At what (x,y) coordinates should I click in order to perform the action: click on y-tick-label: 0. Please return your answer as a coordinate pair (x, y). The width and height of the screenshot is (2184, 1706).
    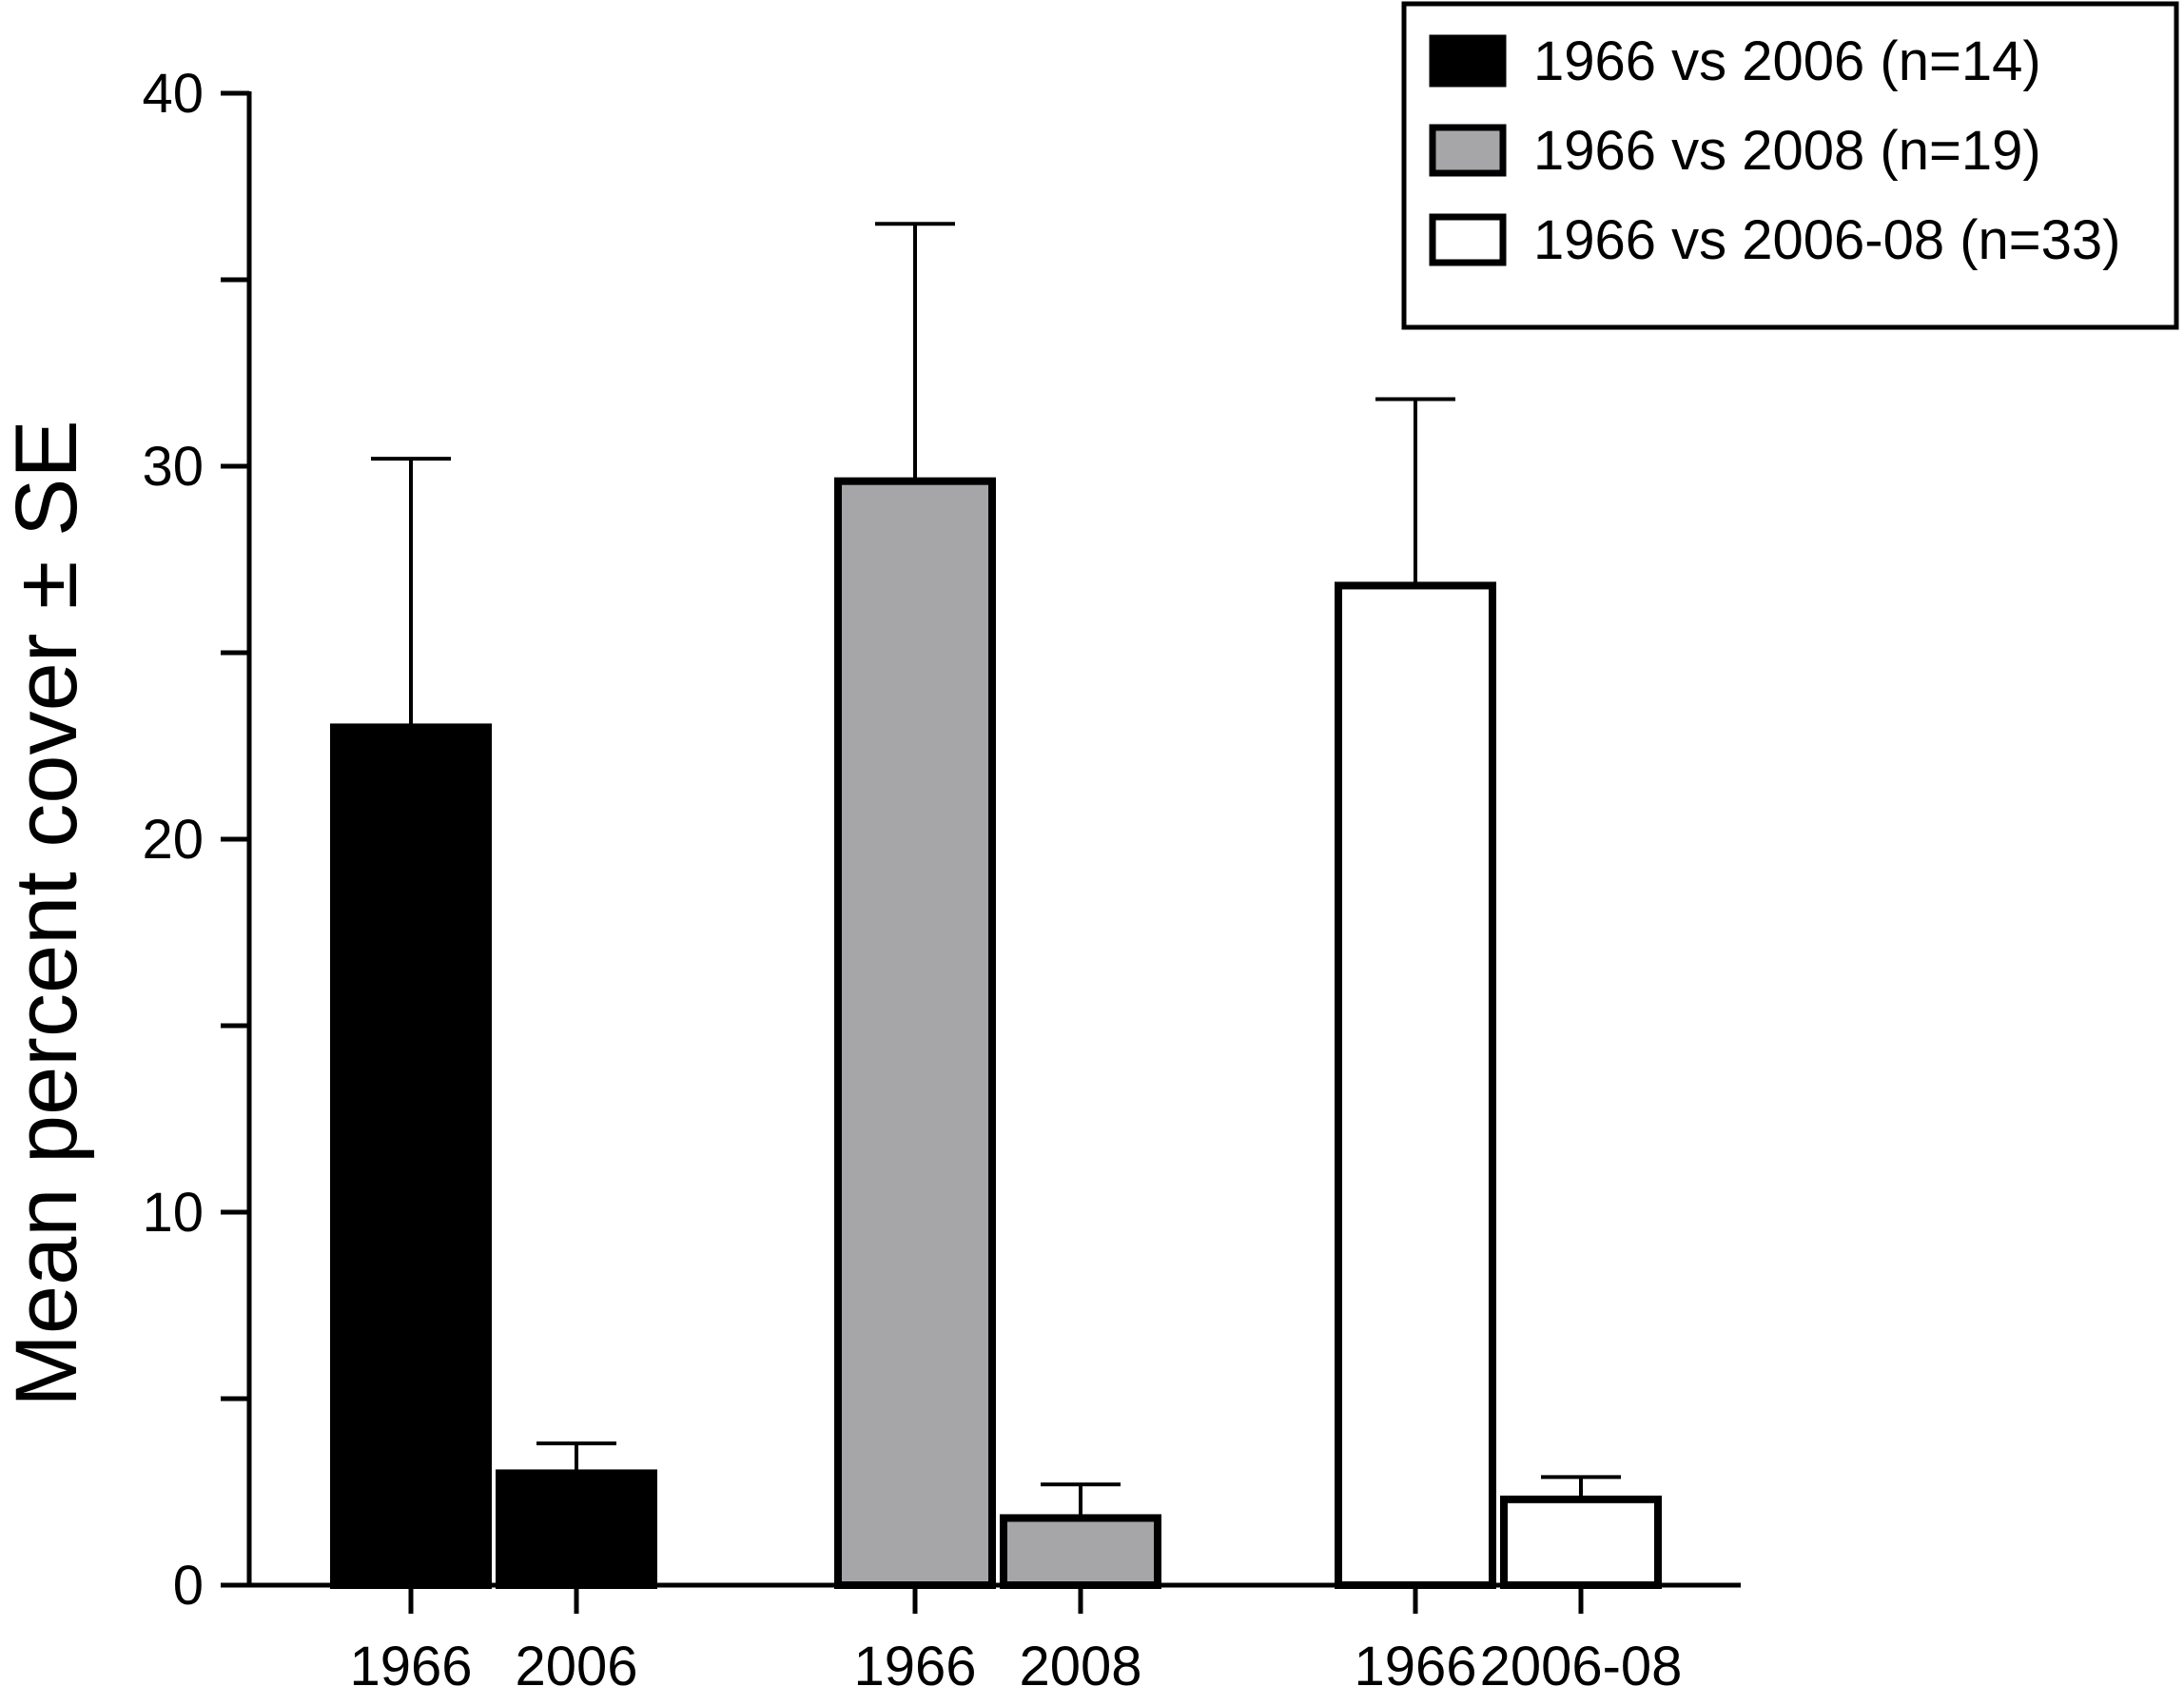
    Looking at the image, I should click on (188, 1586).